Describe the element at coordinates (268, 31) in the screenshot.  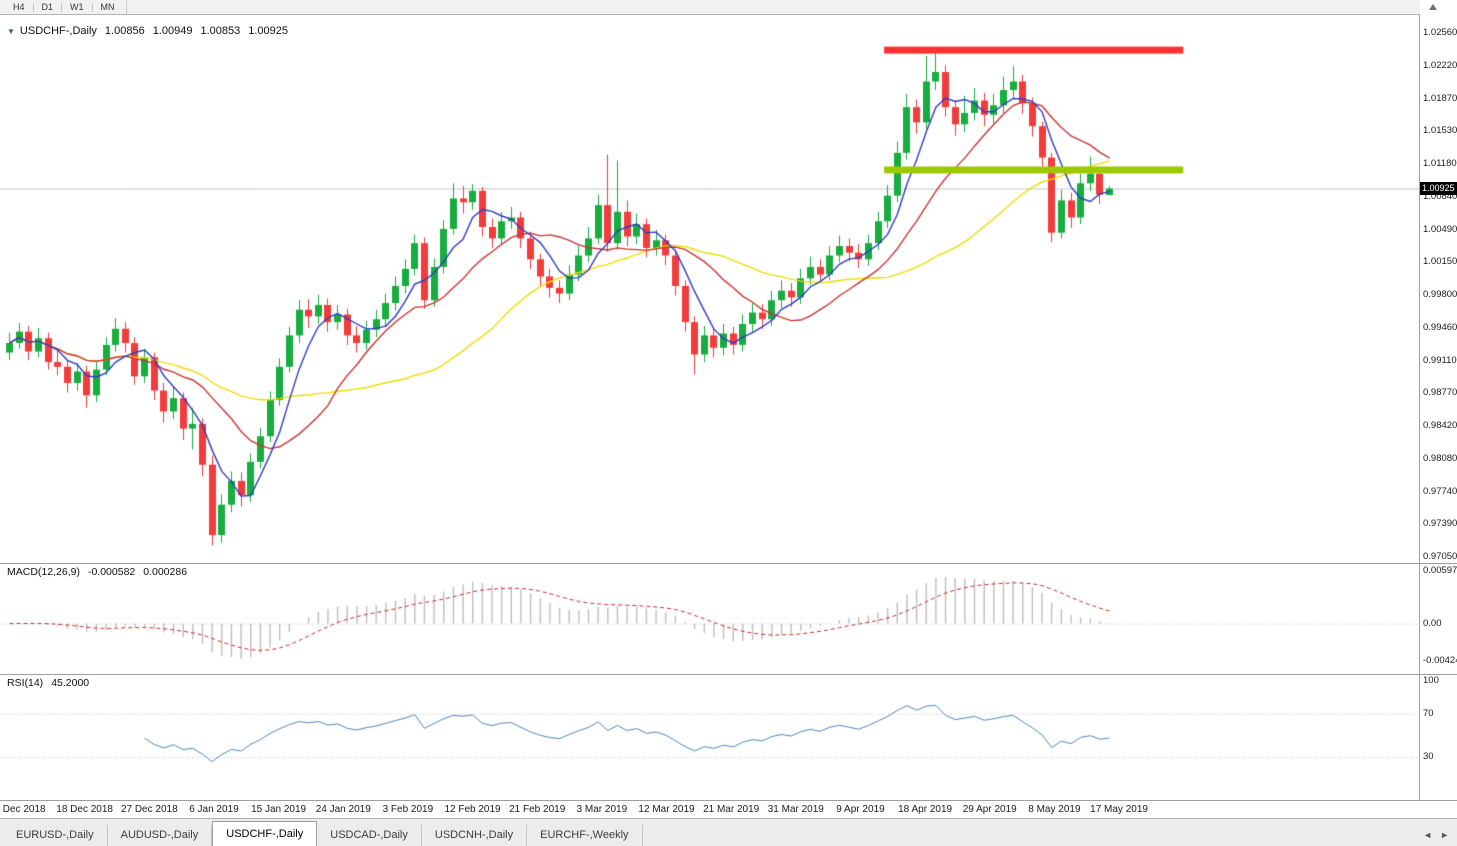
I see `ohlc-close-value: 1.00925` at that location.